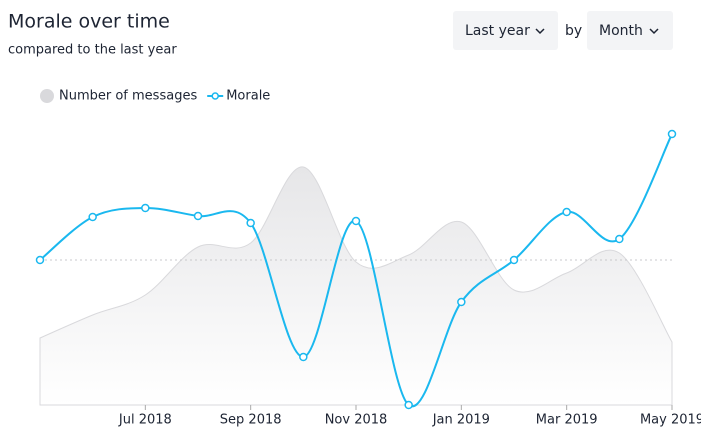 The height and width of the screenshot is (443, 701). I want to click on legend-label: Morale, so click(248, 96).